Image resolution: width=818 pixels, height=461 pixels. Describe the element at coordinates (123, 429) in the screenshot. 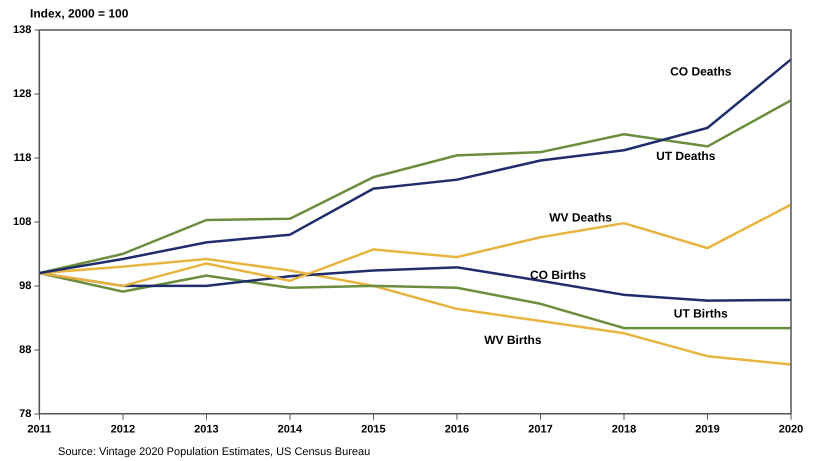

I see `x-tick-label: 2012` at that location.